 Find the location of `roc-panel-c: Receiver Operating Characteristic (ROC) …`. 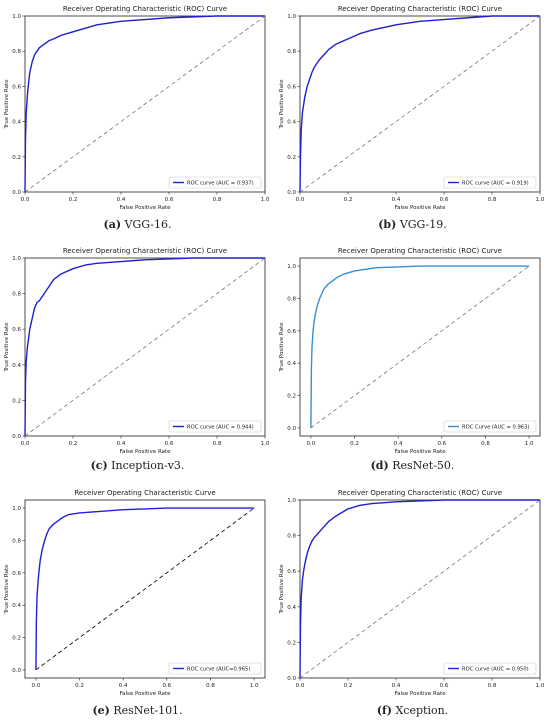

roc-panel-c: Receiver Operating Characteristic (ROC) … is located at coordinates (137, 349).